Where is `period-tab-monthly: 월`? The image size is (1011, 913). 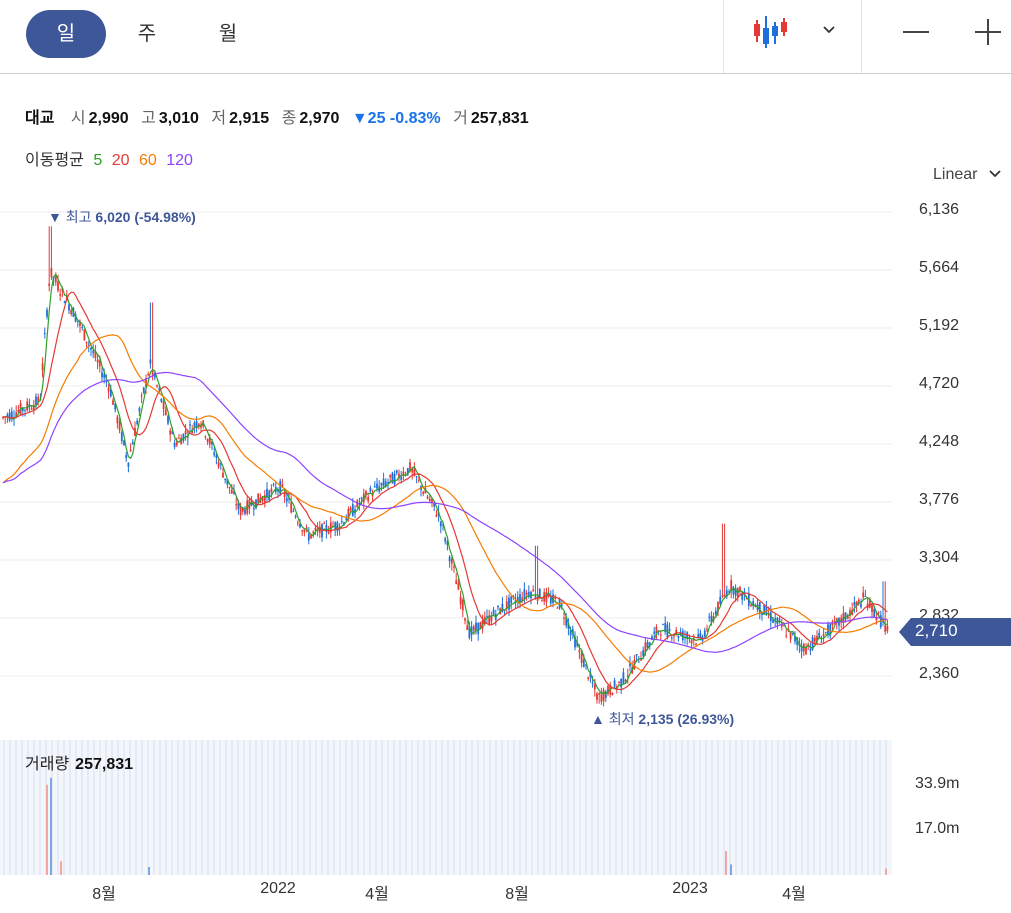
period-tab-monthly: 월 is located at coordinates (228, 34).